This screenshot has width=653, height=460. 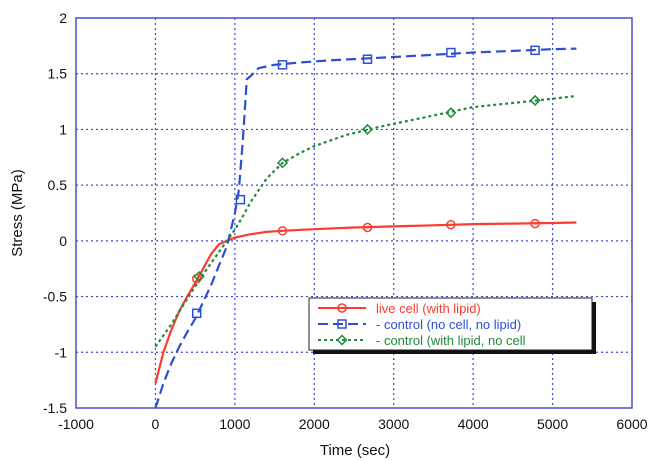 What do you see at coordinates (63, 129) in the screenshot?
I see `y-tick-label: 1` at bounding box center [63, 129].